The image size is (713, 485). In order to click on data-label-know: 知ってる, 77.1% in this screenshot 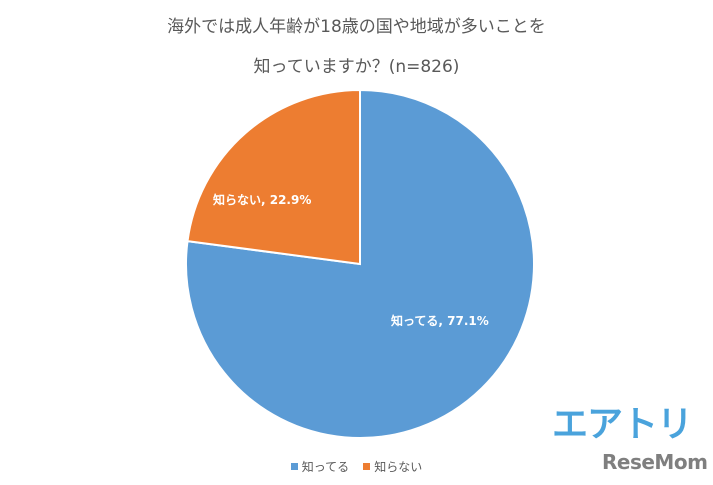, I will do `click(440, 321)`.